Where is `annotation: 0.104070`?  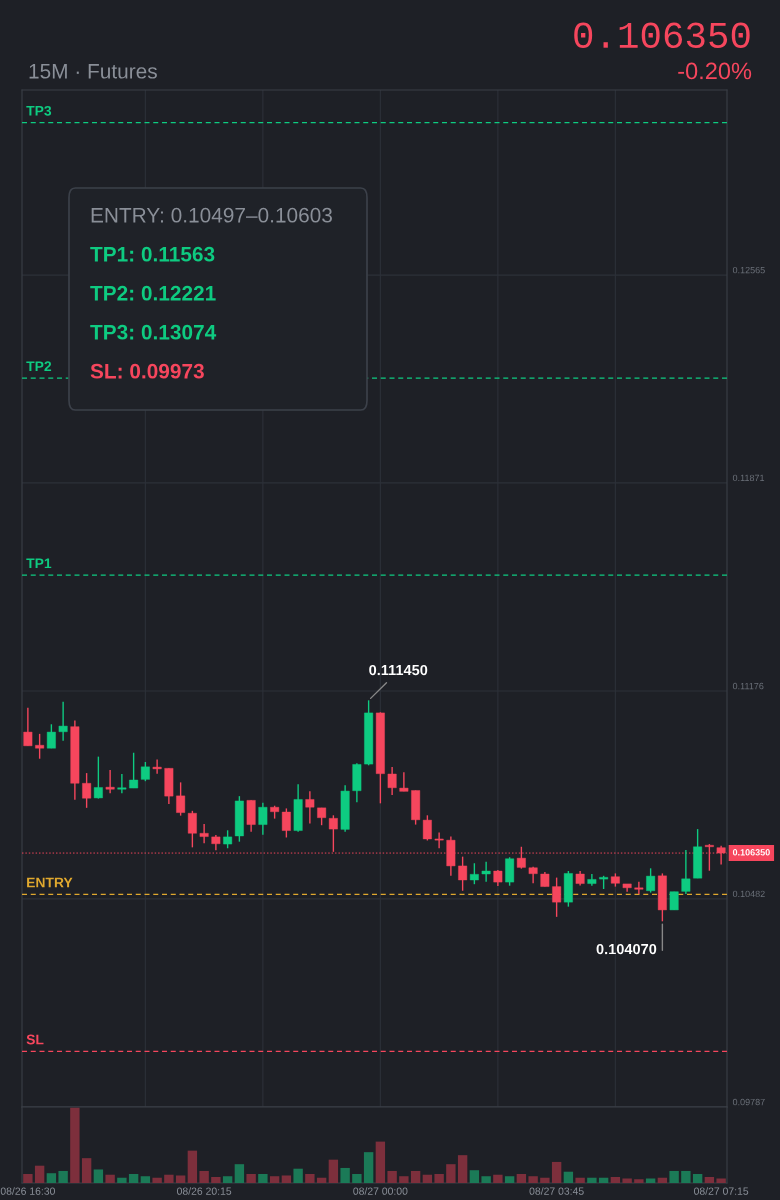 annotation: 0.104070 is located at coordinates (626, 949).